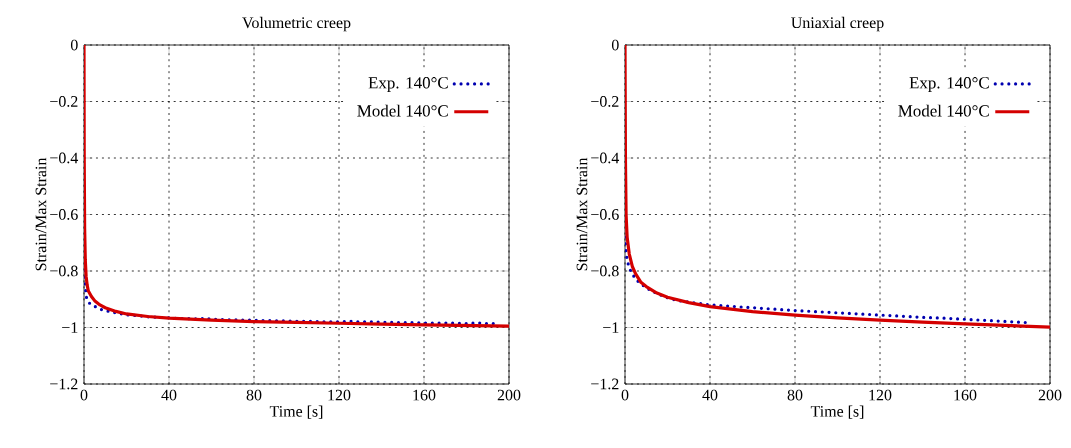  What do you see at coordinates (837, 24) in the screenshot?
I see `chart-title: Uniaxial creep` at bounding box center [837, 24].